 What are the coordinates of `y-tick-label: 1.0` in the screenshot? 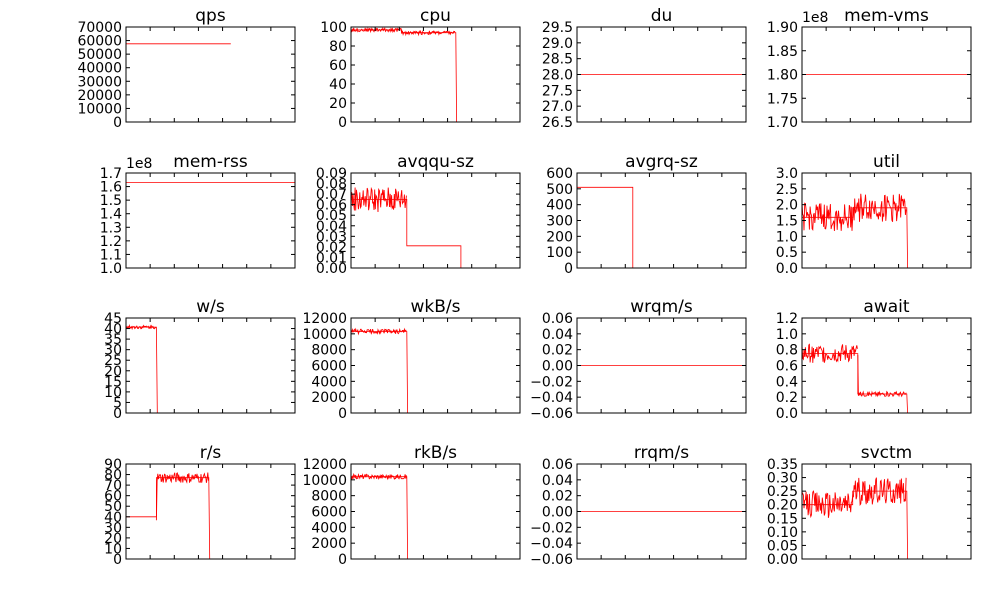 It's located at (787, 237).